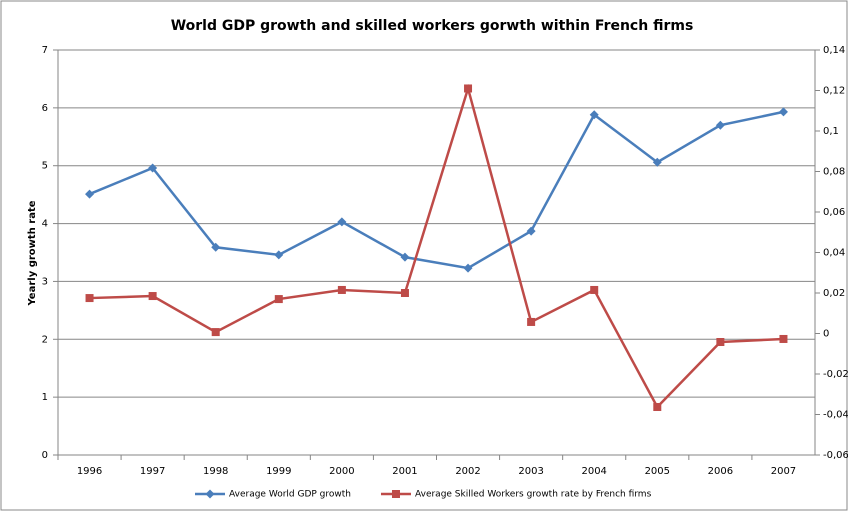 The image size is (848, 511). I want to click on x-tick-label: 1998, so click(215, 471).